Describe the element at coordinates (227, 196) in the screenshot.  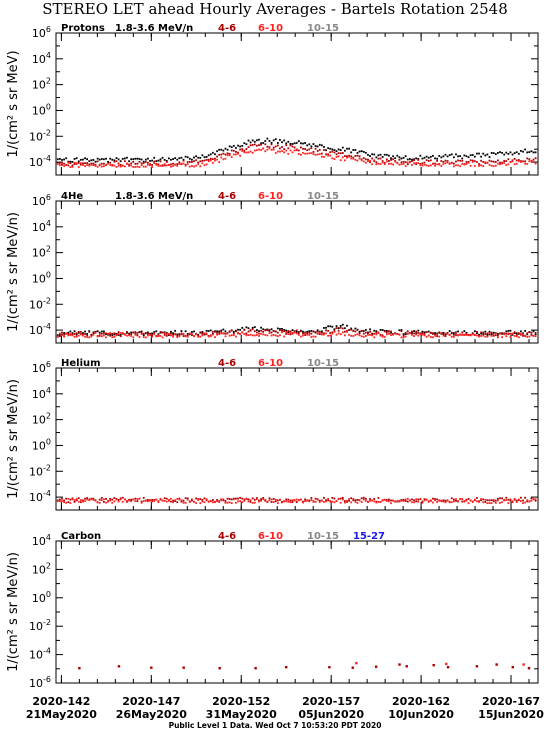
I see `legend-entry: 4-6` at that location.